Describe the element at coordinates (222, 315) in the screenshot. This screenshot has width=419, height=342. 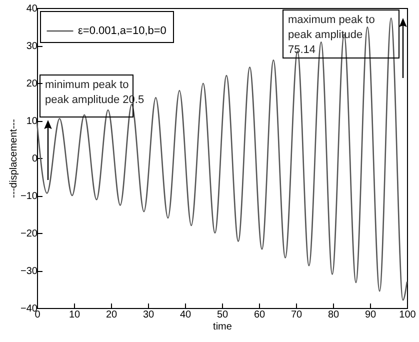
I see `x-tick-label: 50` at that location.